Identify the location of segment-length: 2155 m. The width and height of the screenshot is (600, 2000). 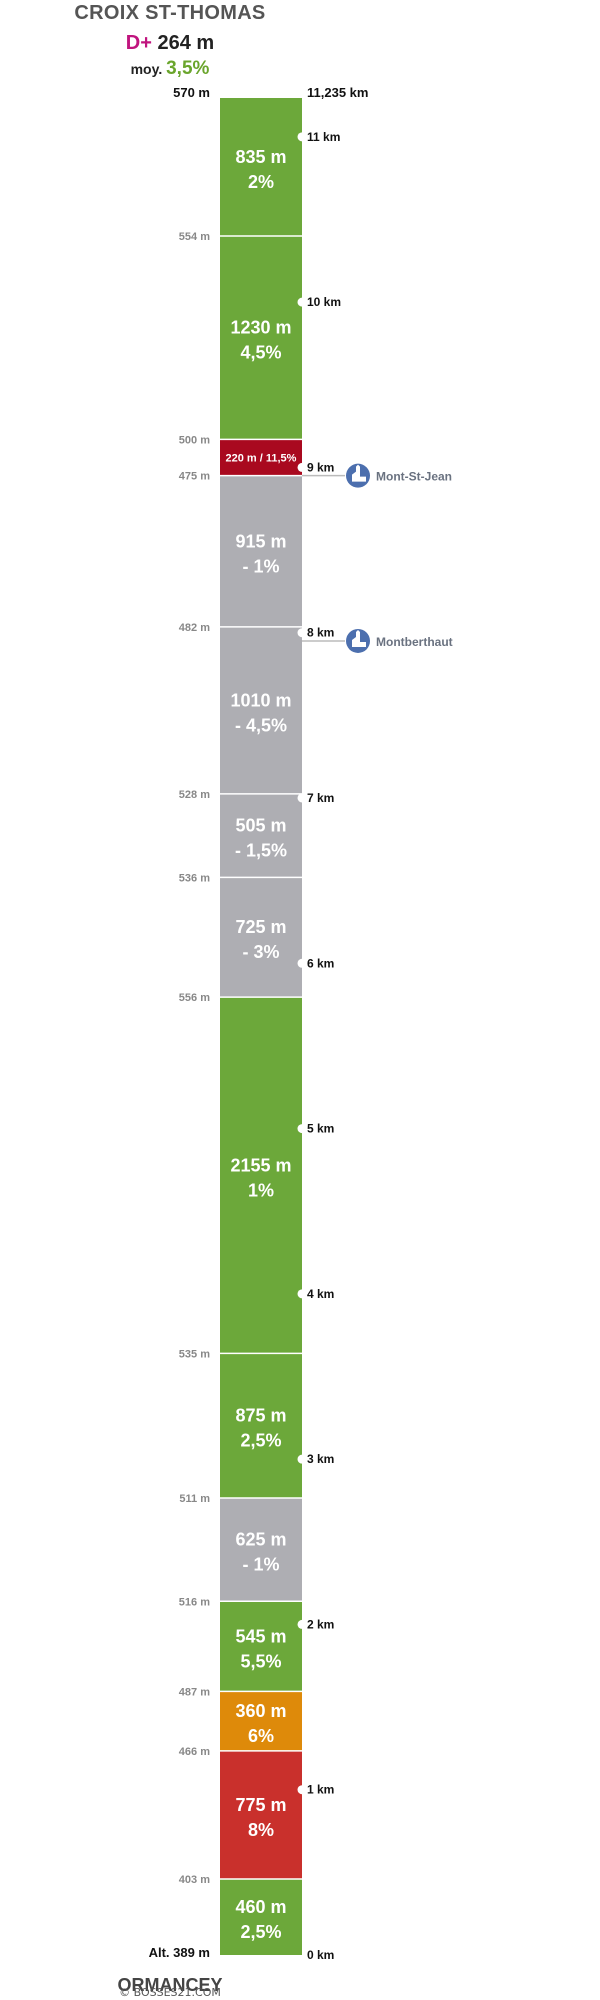
(260, 1165).